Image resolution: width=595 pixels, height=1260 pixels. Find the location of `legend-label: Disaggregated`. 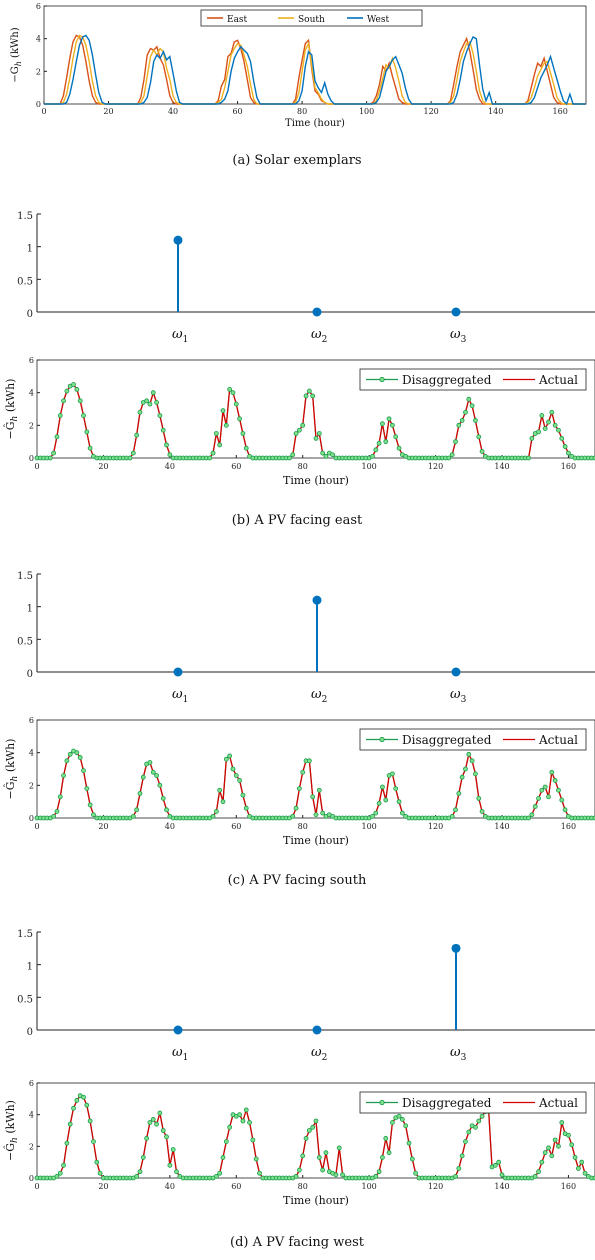

legend-label: Disaggregated is located at coordinates (447, 740).